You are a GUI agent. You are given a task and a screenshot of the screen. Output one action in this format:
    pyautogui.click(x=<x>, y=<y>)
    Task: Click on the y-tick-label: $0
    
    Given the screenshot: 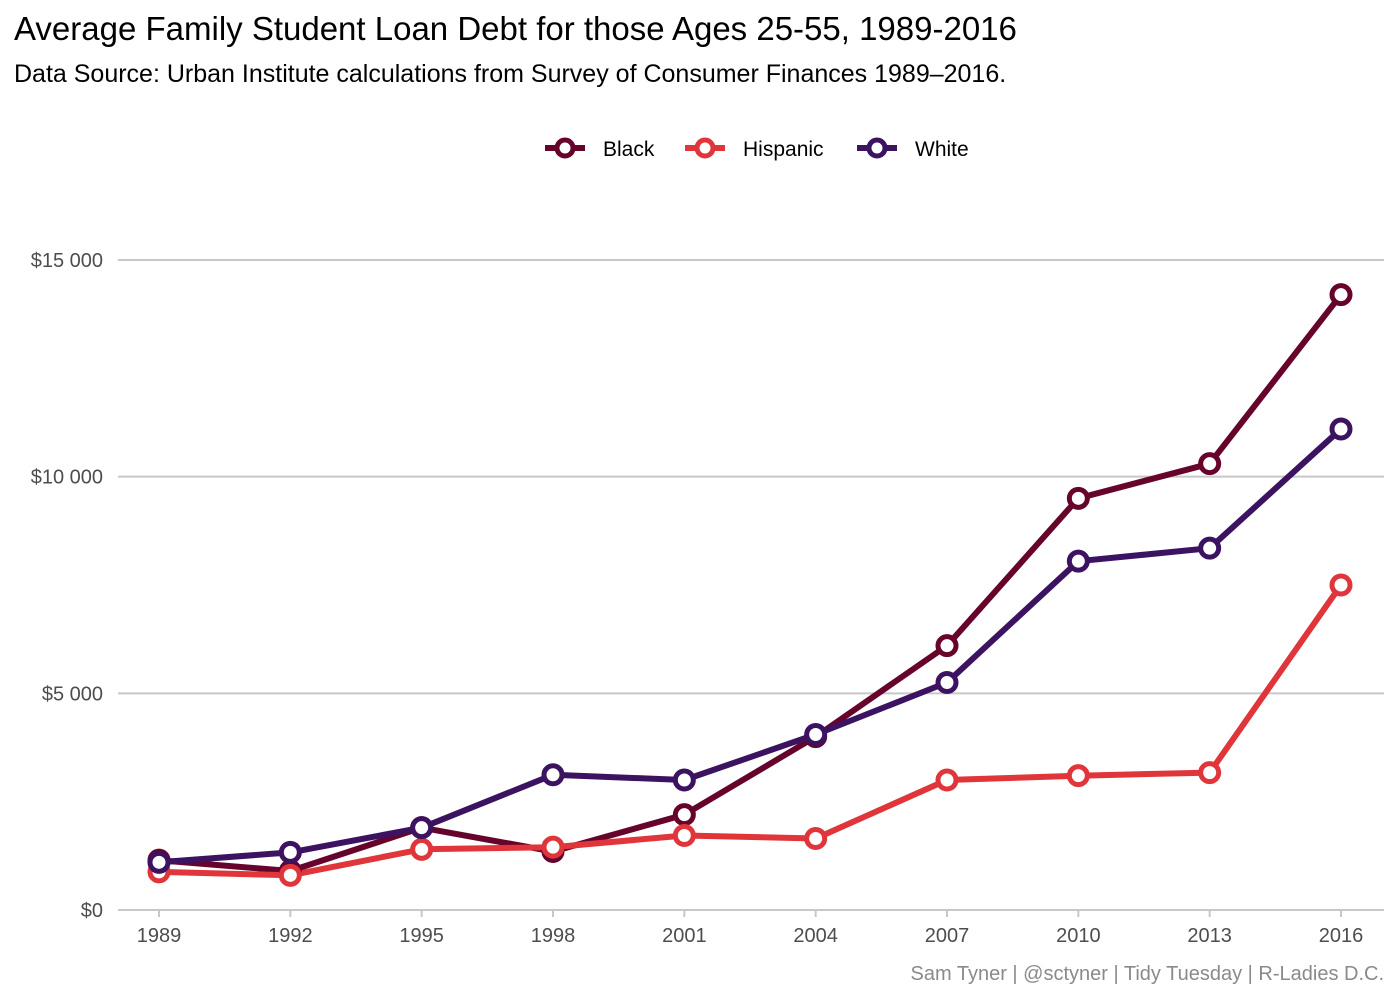 What is the action you would take?
    pyautogui.click(x=92, y=911)
    